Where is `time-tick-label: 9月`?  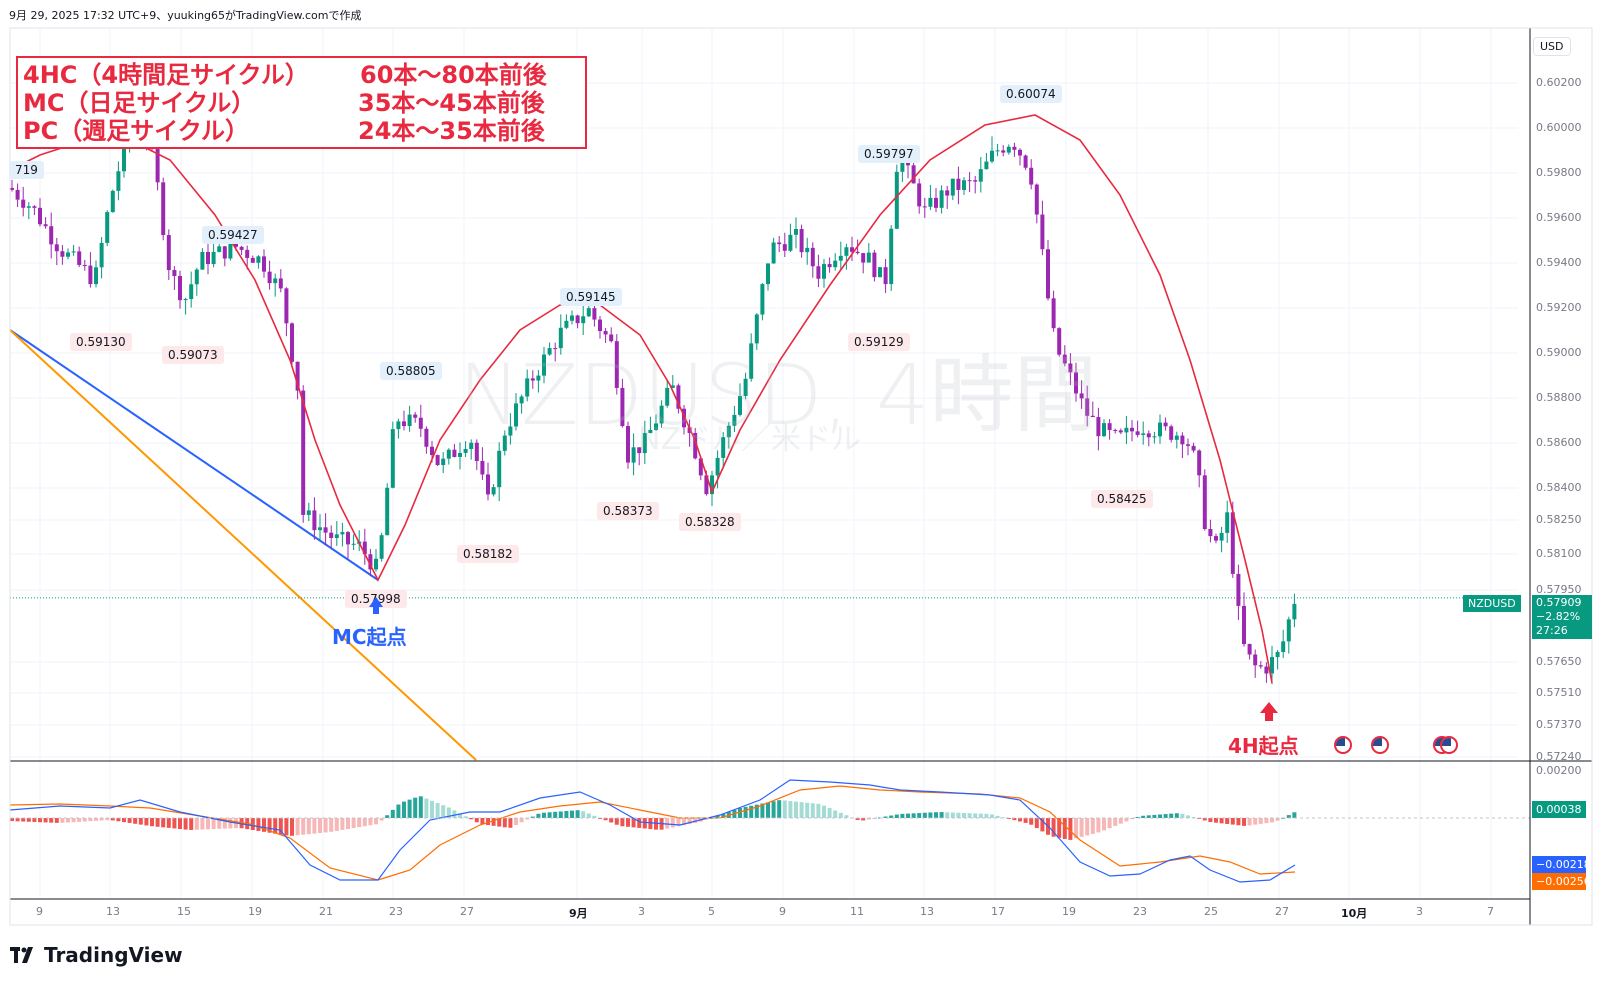
time-tick-label: 9月 is located at coordinates (578, 913).